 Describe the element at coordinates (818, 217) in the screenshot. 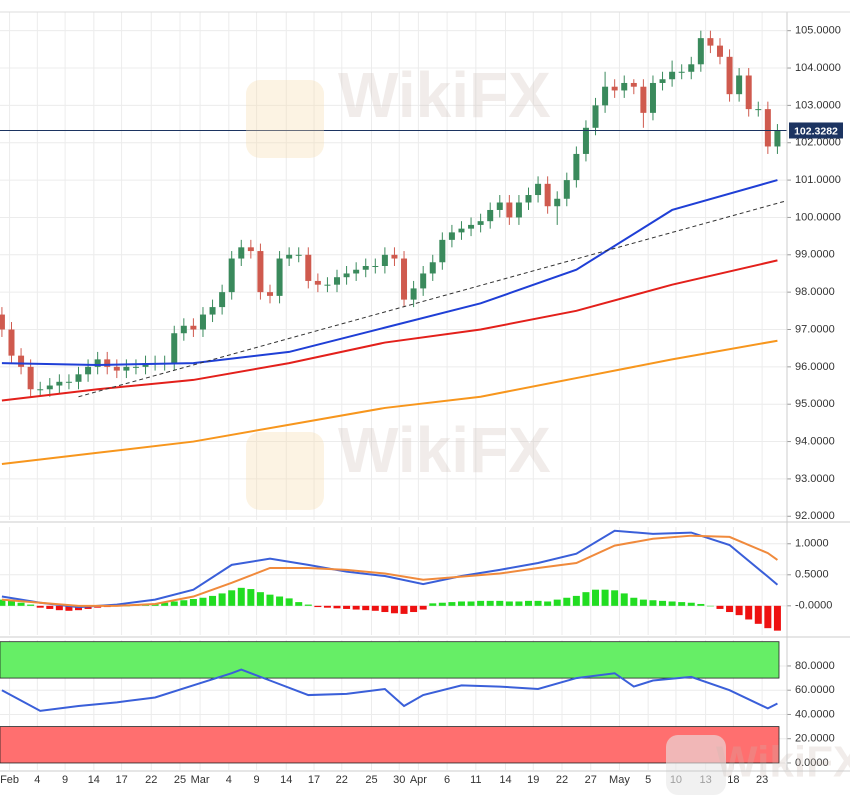

I see `y-tick-label: 100.0000` at that location.